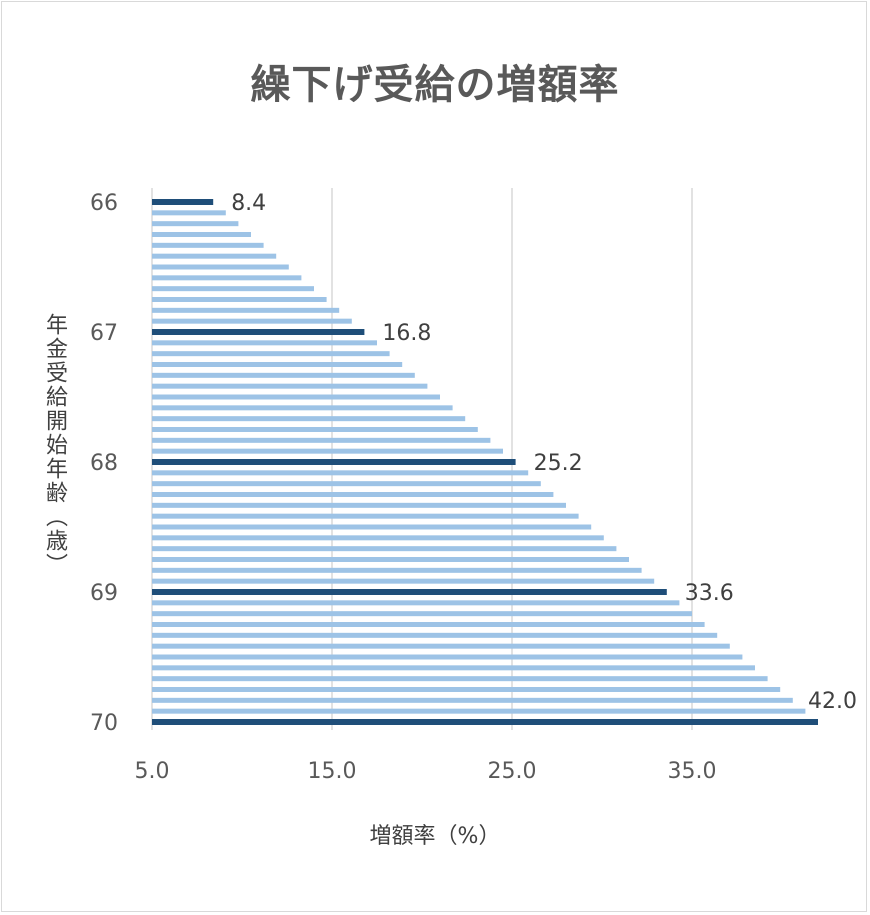 Image resolution: width=870 pixels, height=915 pixels. What do you see at coordinates (512, 771) in the screenshot?
I see `x-tick-label: 25.0` at bounding box center [512, 771].